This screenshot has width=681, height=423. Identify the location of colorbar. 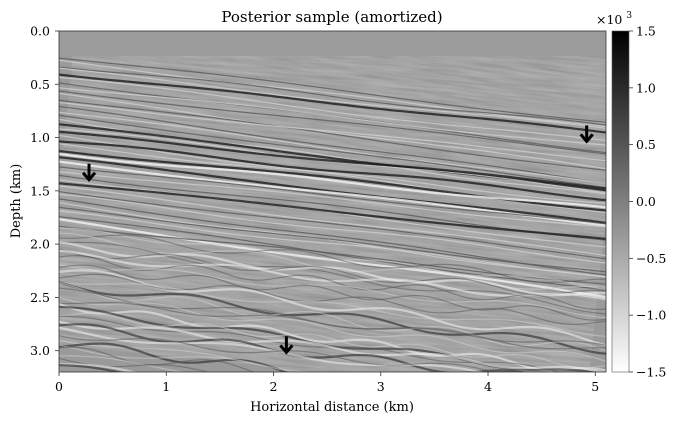
(620, 201).